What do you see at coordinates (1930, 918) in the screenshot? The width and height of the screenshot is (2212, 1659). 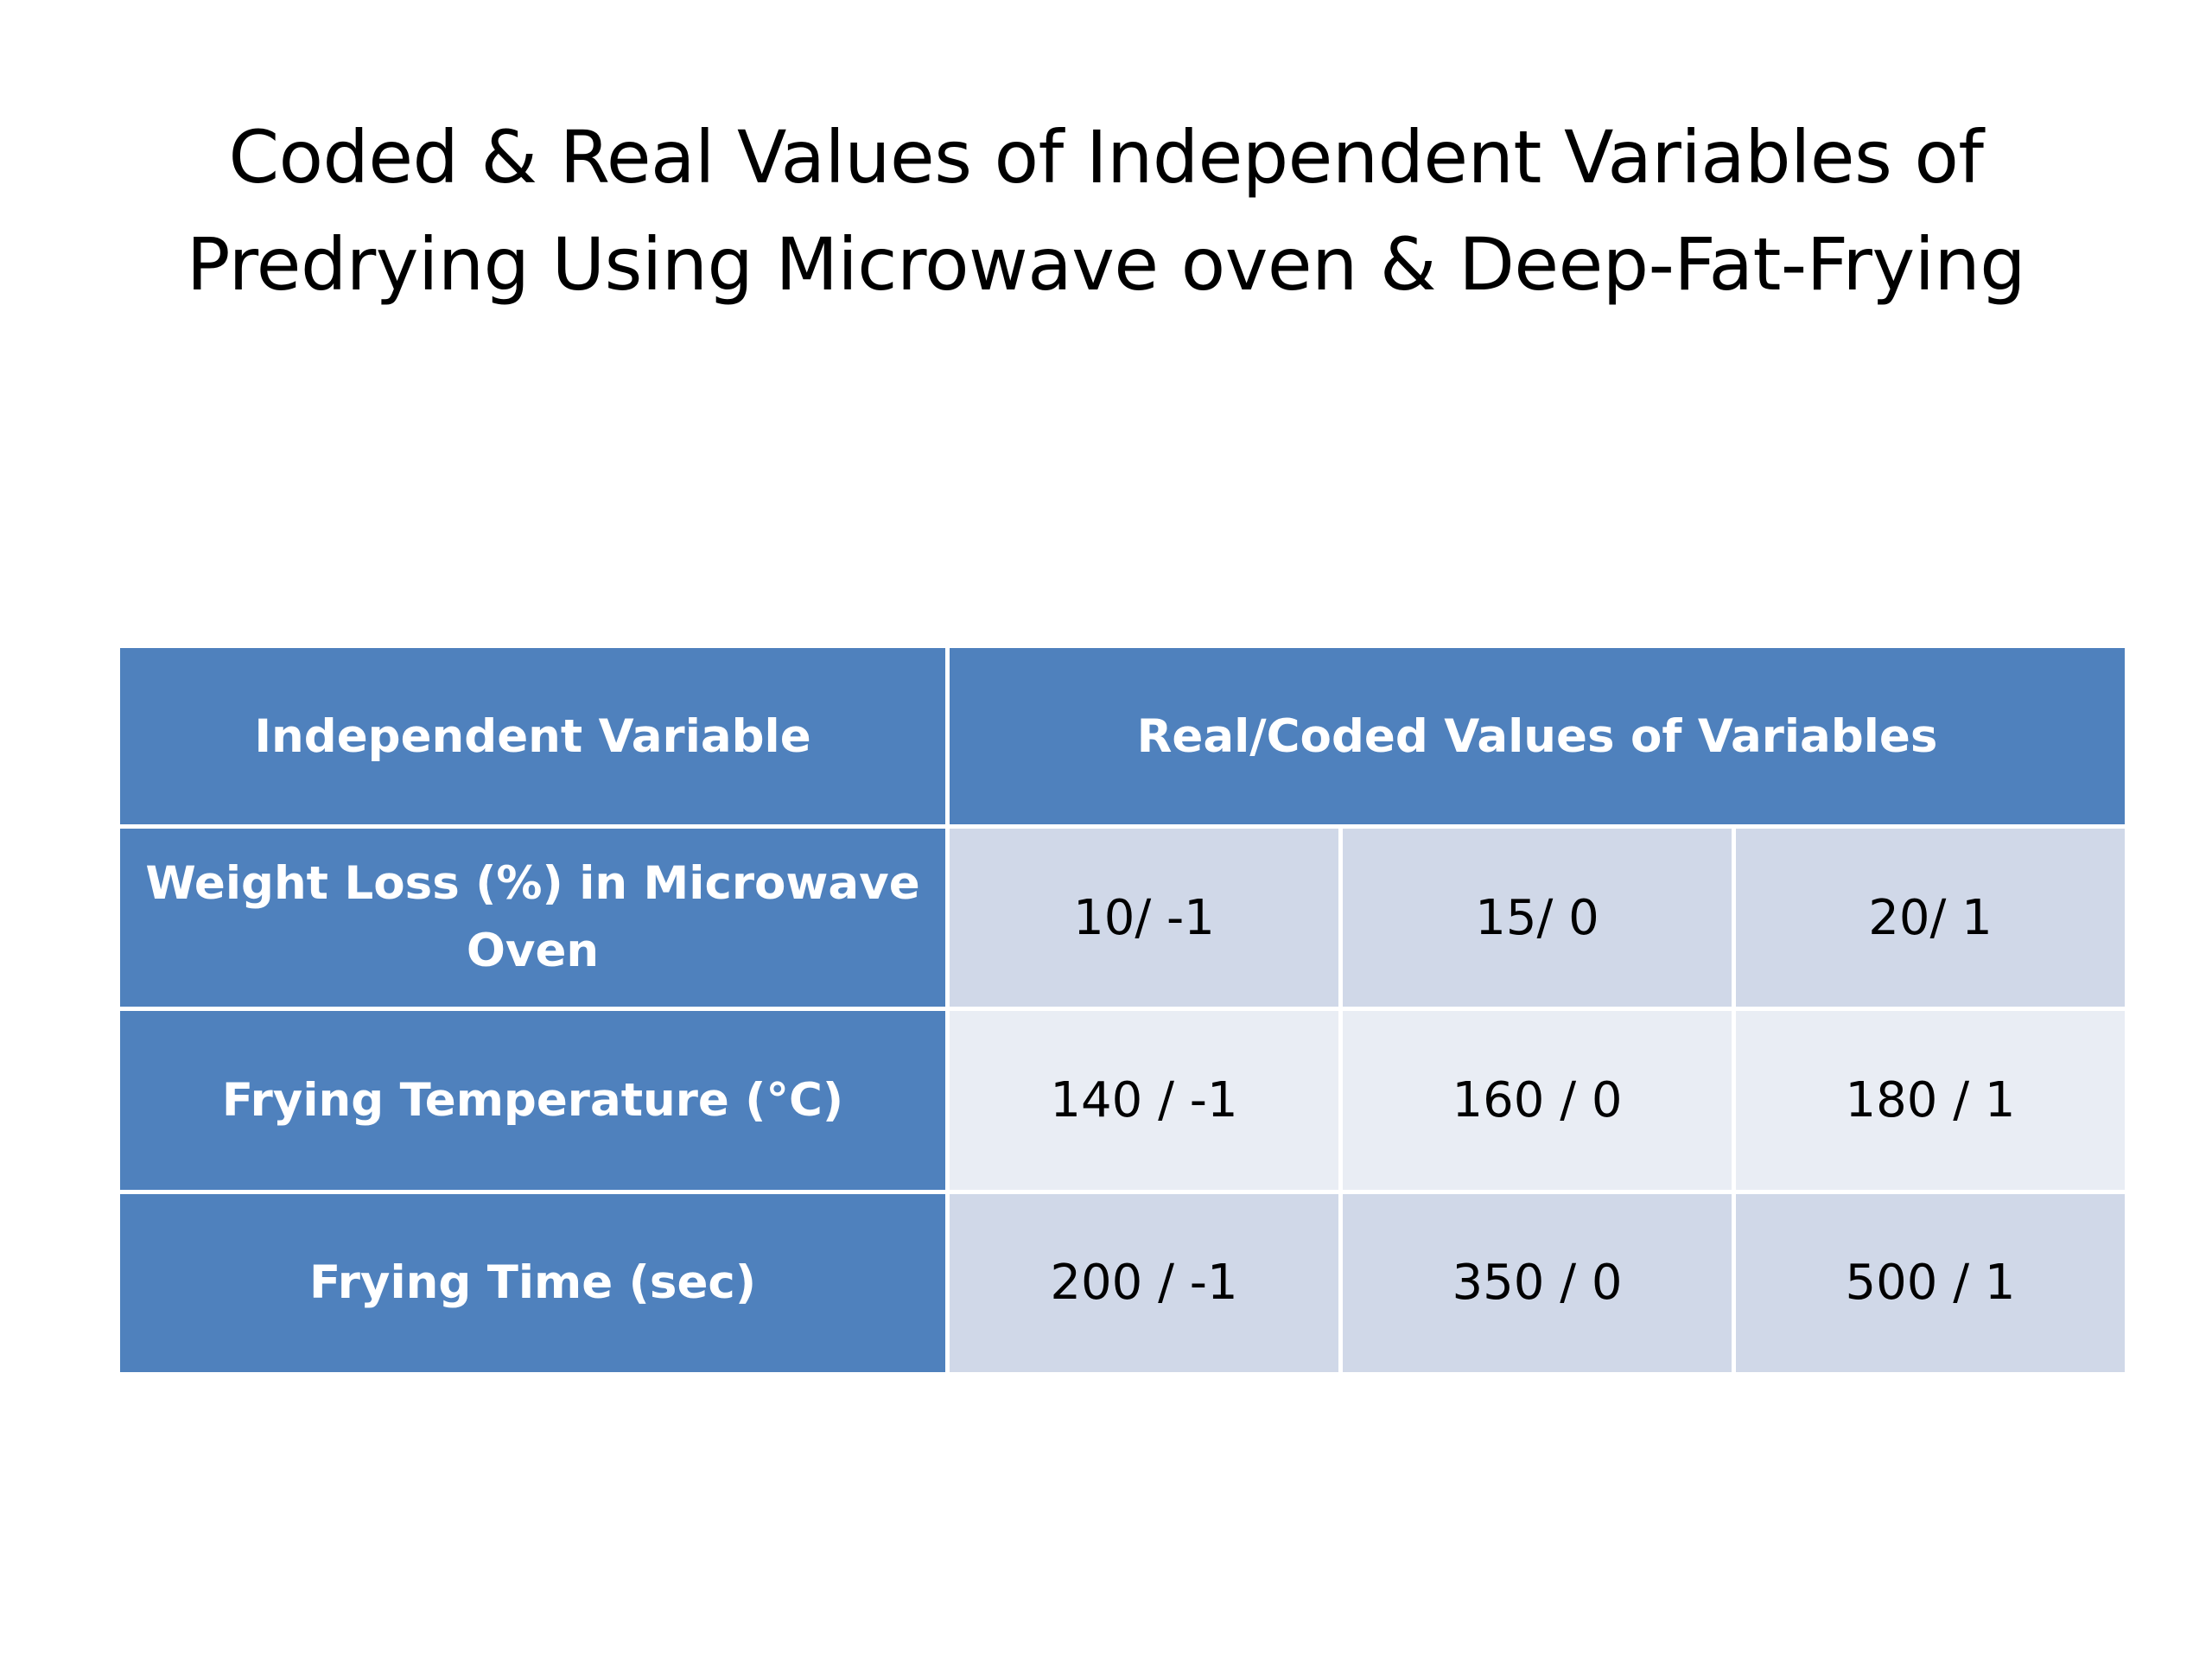 I see `table-cell: 20/ 1` at bounding box center [1930, 918].